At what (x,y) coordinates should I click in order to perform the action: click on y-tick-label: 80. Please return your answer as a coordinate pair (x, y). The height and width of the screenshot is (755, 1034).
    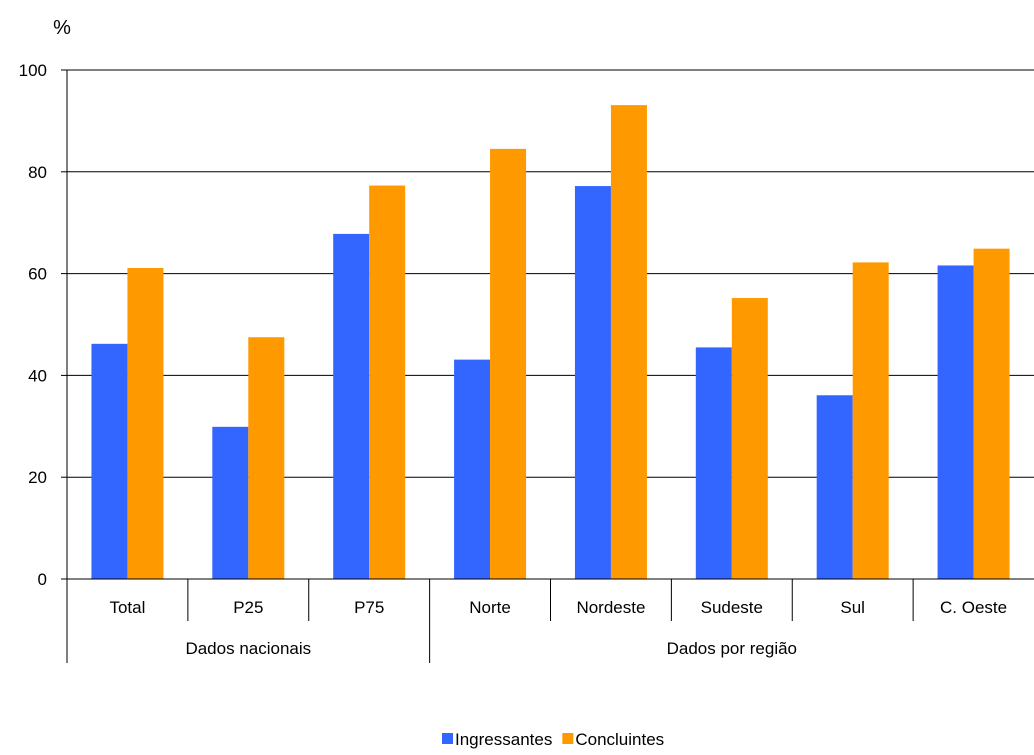
    Looking at the image, I should click on (37, 172).